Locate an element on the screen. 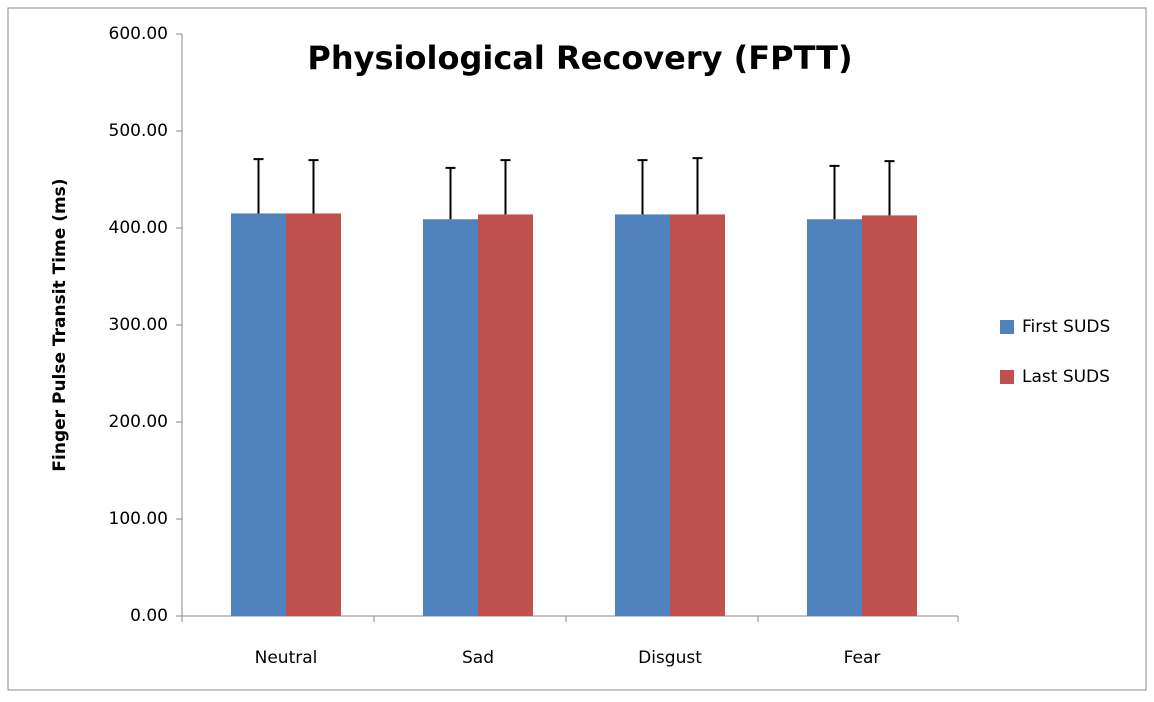 The image size is (1154, 702). legend-label: First SUDS is located at coordinates (1066, 327).